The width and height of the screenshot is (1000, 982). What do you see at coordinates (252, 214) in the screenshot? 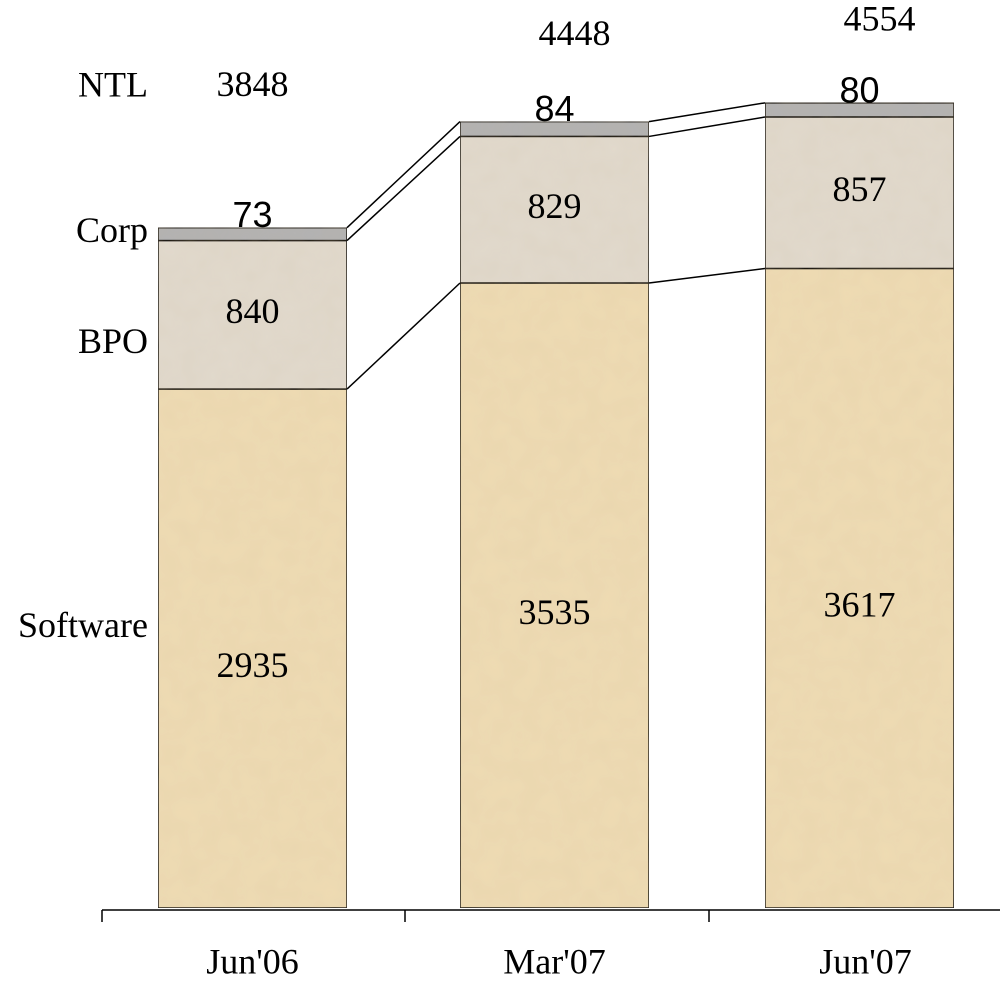
I see `value-label: 73` at bounding box center [252, 214].